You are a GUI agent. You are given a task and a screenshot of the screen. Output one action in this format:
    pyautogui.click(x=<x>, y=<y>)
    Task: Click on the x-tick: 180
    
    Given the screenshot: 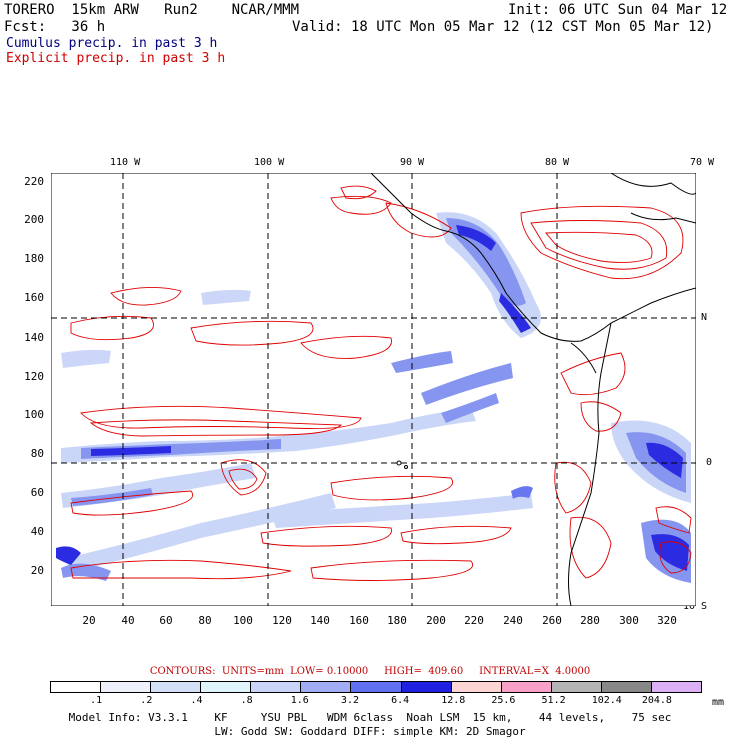 What is the action you would take?
    pyautogui.click(x=397, y=620)
    